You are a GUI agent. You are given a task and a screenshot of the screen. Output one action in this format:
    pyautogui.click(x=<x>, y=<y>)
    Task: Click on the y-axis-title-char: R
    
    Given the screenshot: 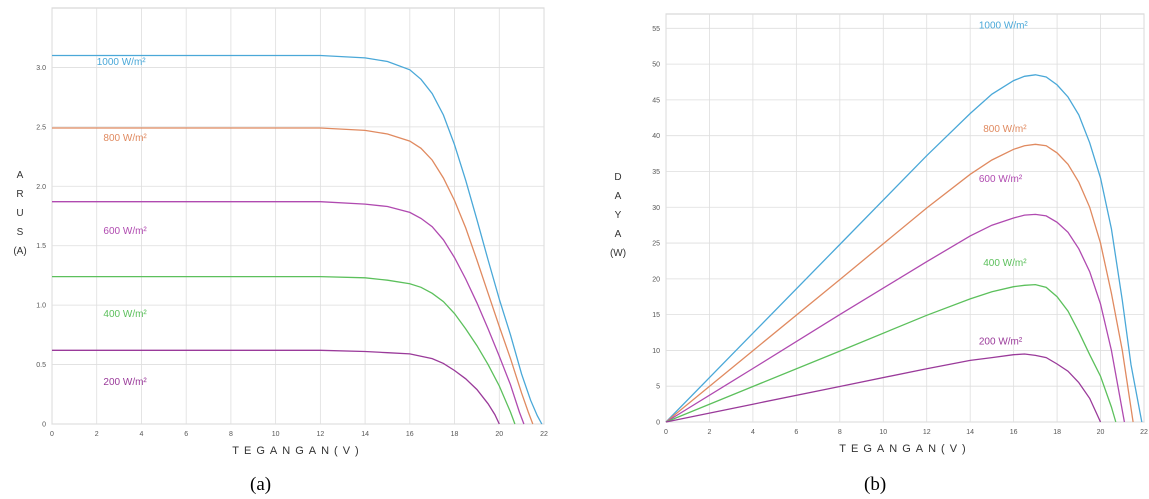 What is the action you would take?
    pyautogui.click(x=19, y=194)
    